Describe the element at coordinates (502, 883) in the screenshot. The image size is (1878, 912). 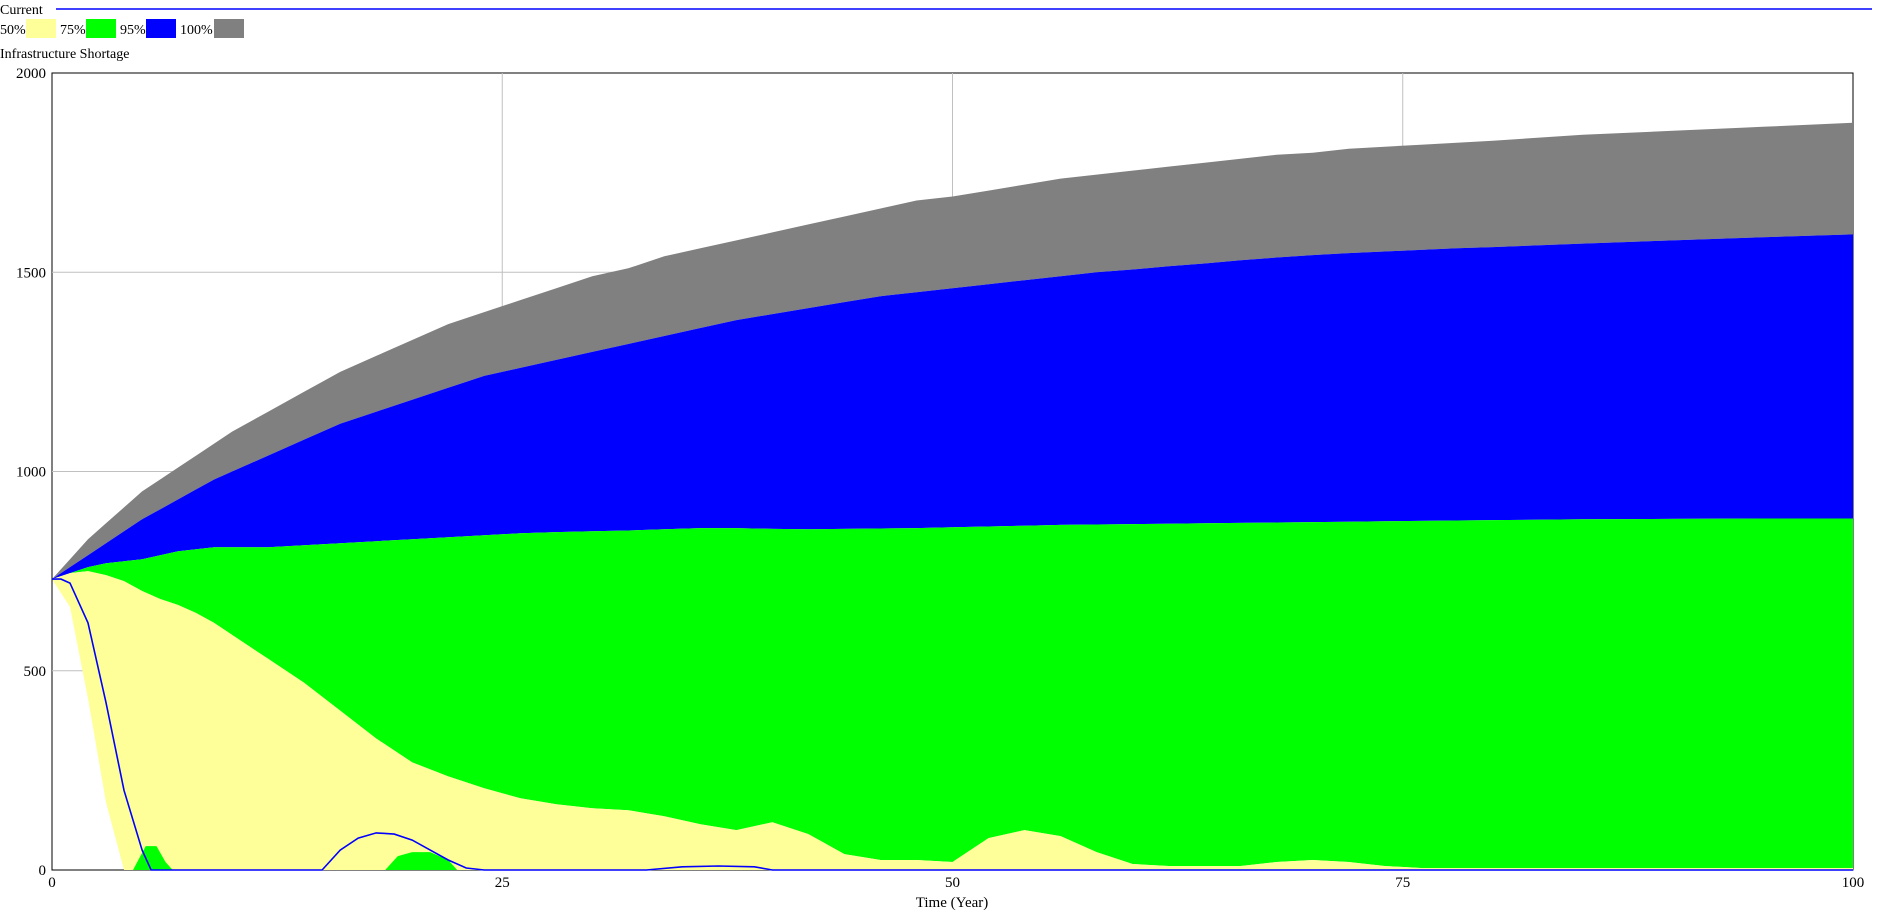
I see `x-tick-label: 25` at that location.